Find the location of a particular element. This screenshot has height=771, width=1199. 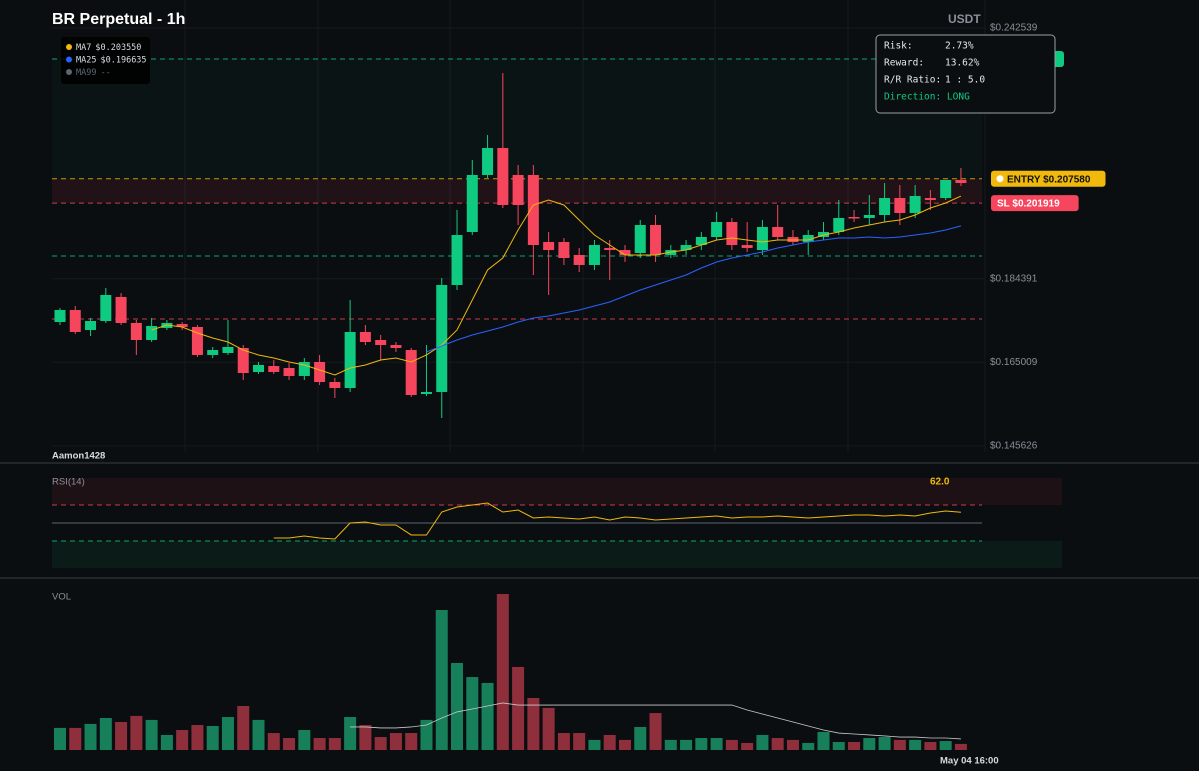

risk-direction: Direction: LONG is located at coordinates (927, 97).